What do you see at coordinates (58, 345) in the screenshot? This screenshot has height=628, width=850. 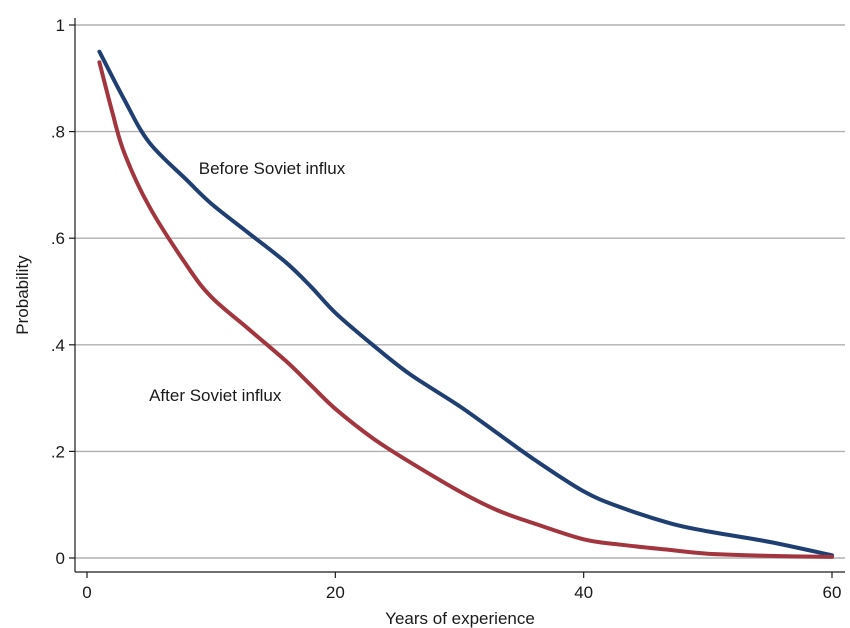 I see `y-tick-label: .4` at bounding box center [58, 345].